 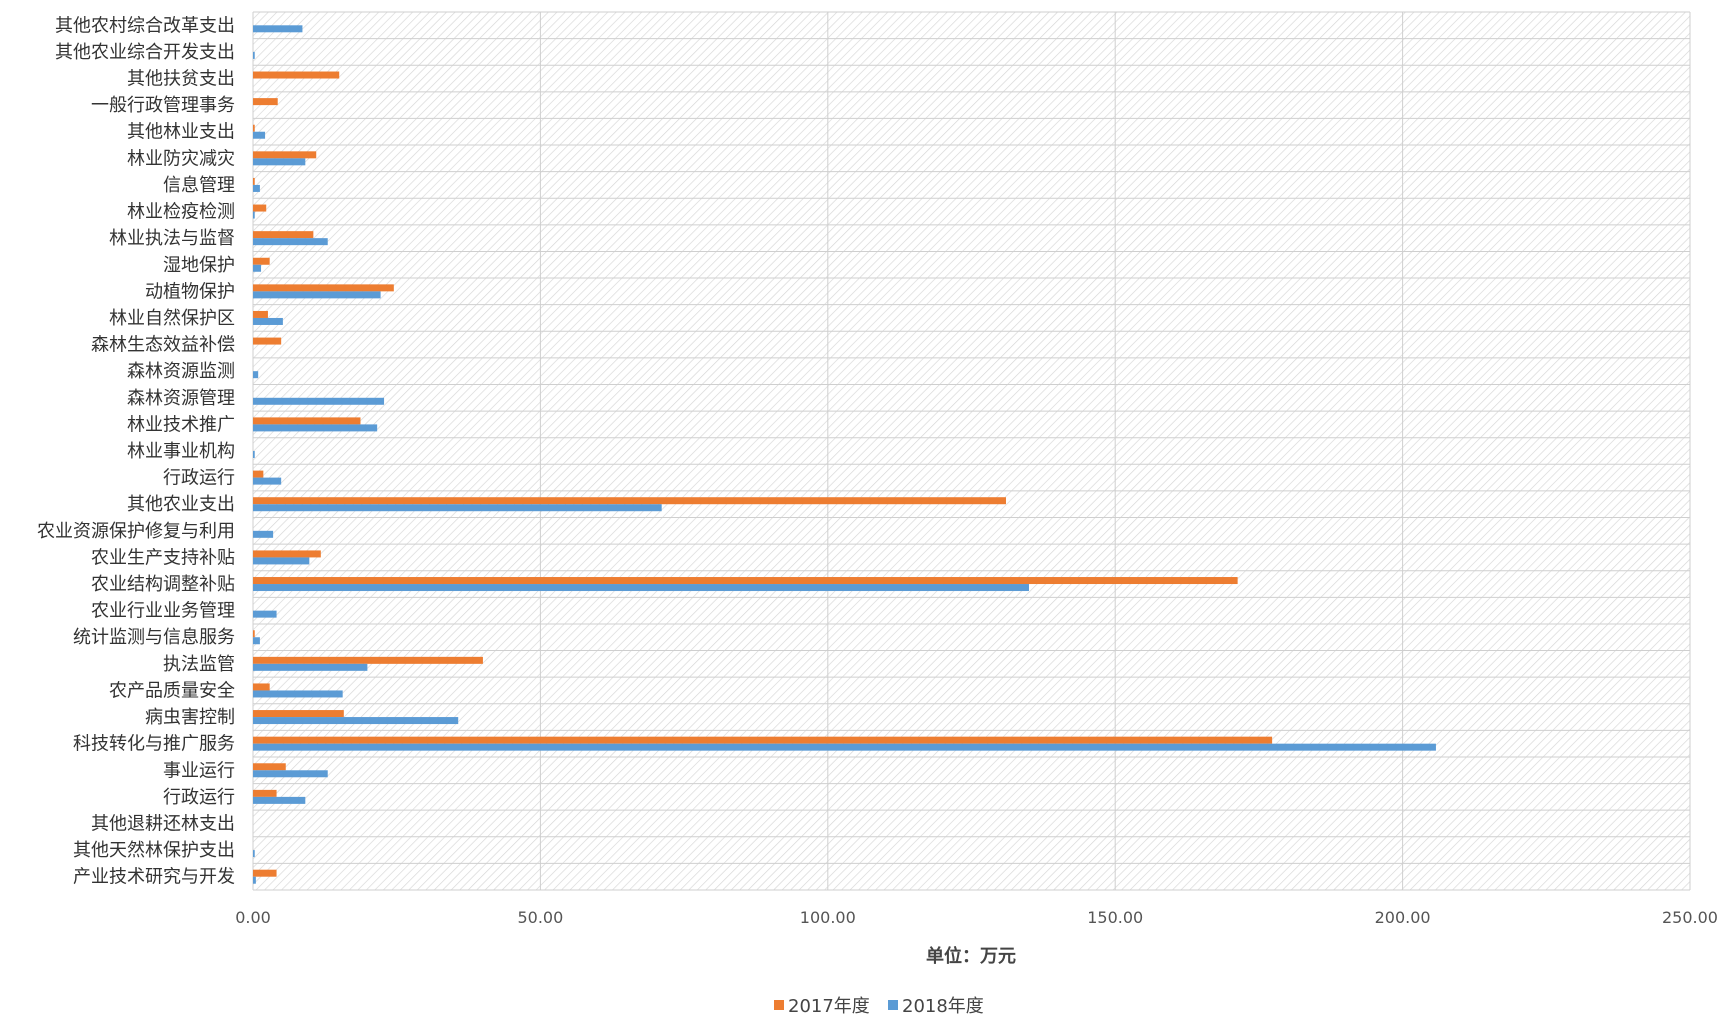 I want to click on category-label: 林业技术推广, so click(x=181, y=424).